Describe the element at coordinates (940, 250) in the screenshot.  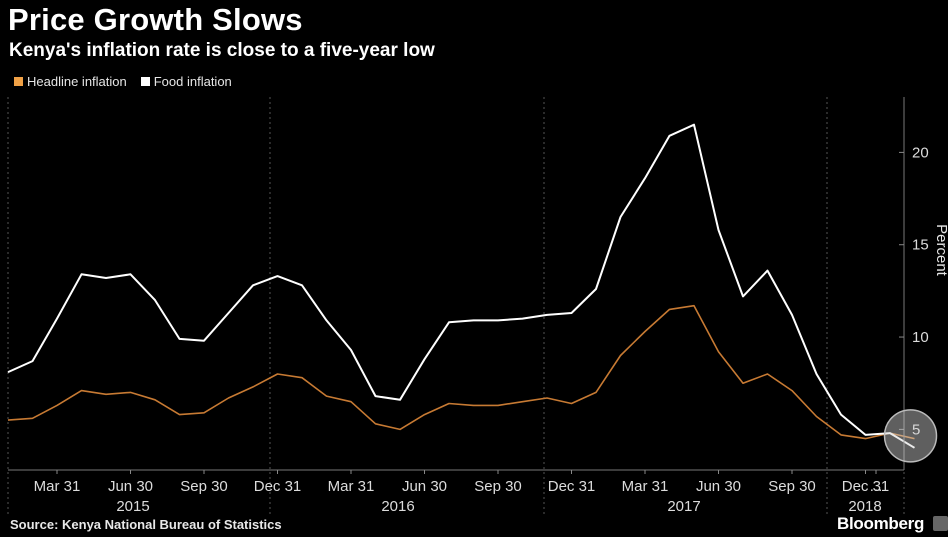
I see `y-axis-label: Percent` at that location.